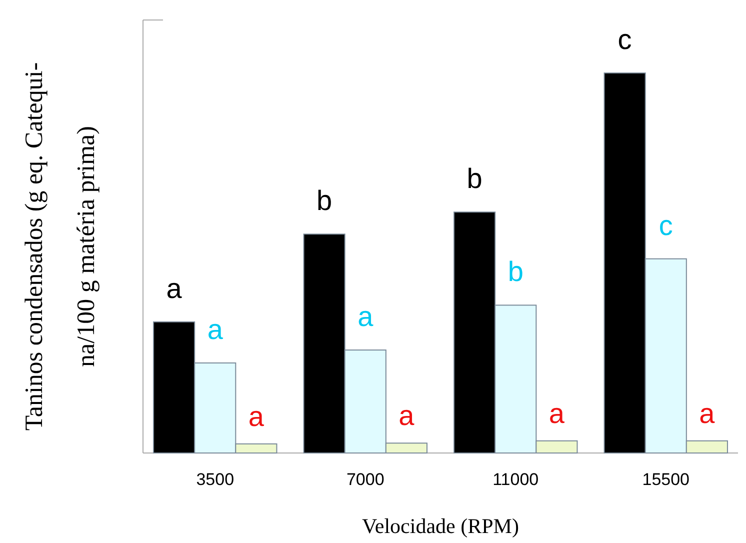 This screenshot has width=746, height=543. What do you see at coordinates (440, 526) in the screenshot?
I see `x-axis-title: Velocidade (RPM)` at bounding box center [440, 526].